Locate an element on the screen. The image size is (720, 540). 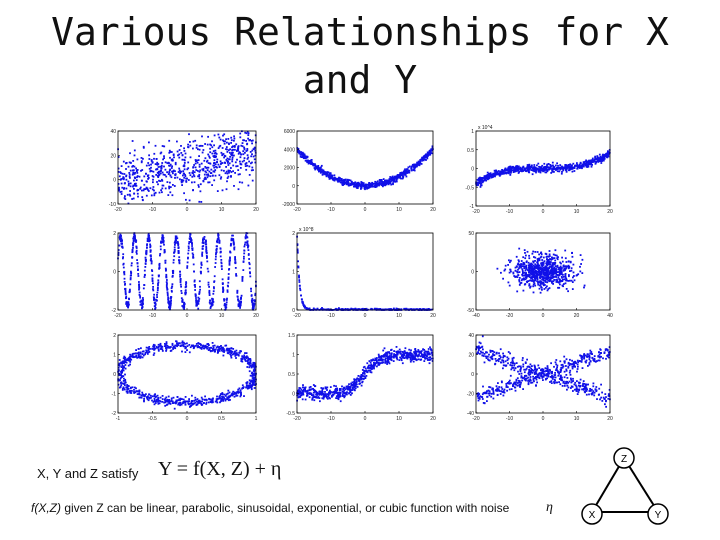
y-tick-label: -0.5 is located at coordinates (469, 188).